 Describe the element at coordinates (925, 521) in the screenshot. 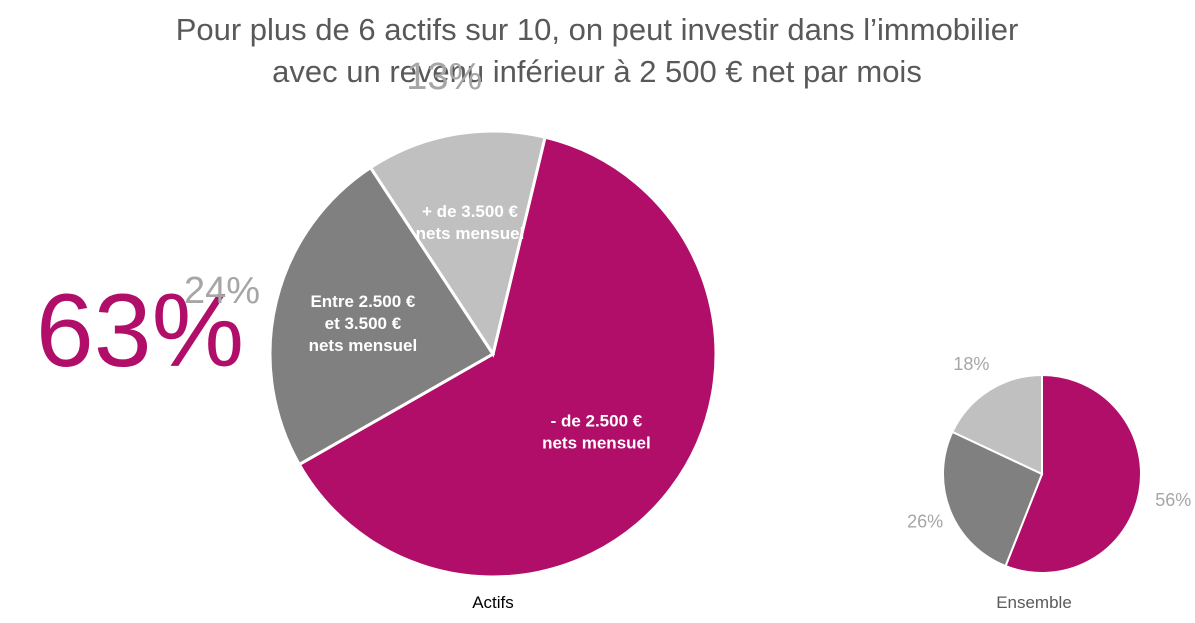

I see `pie-ensemble-slice-1-percent: 26%` at that location.